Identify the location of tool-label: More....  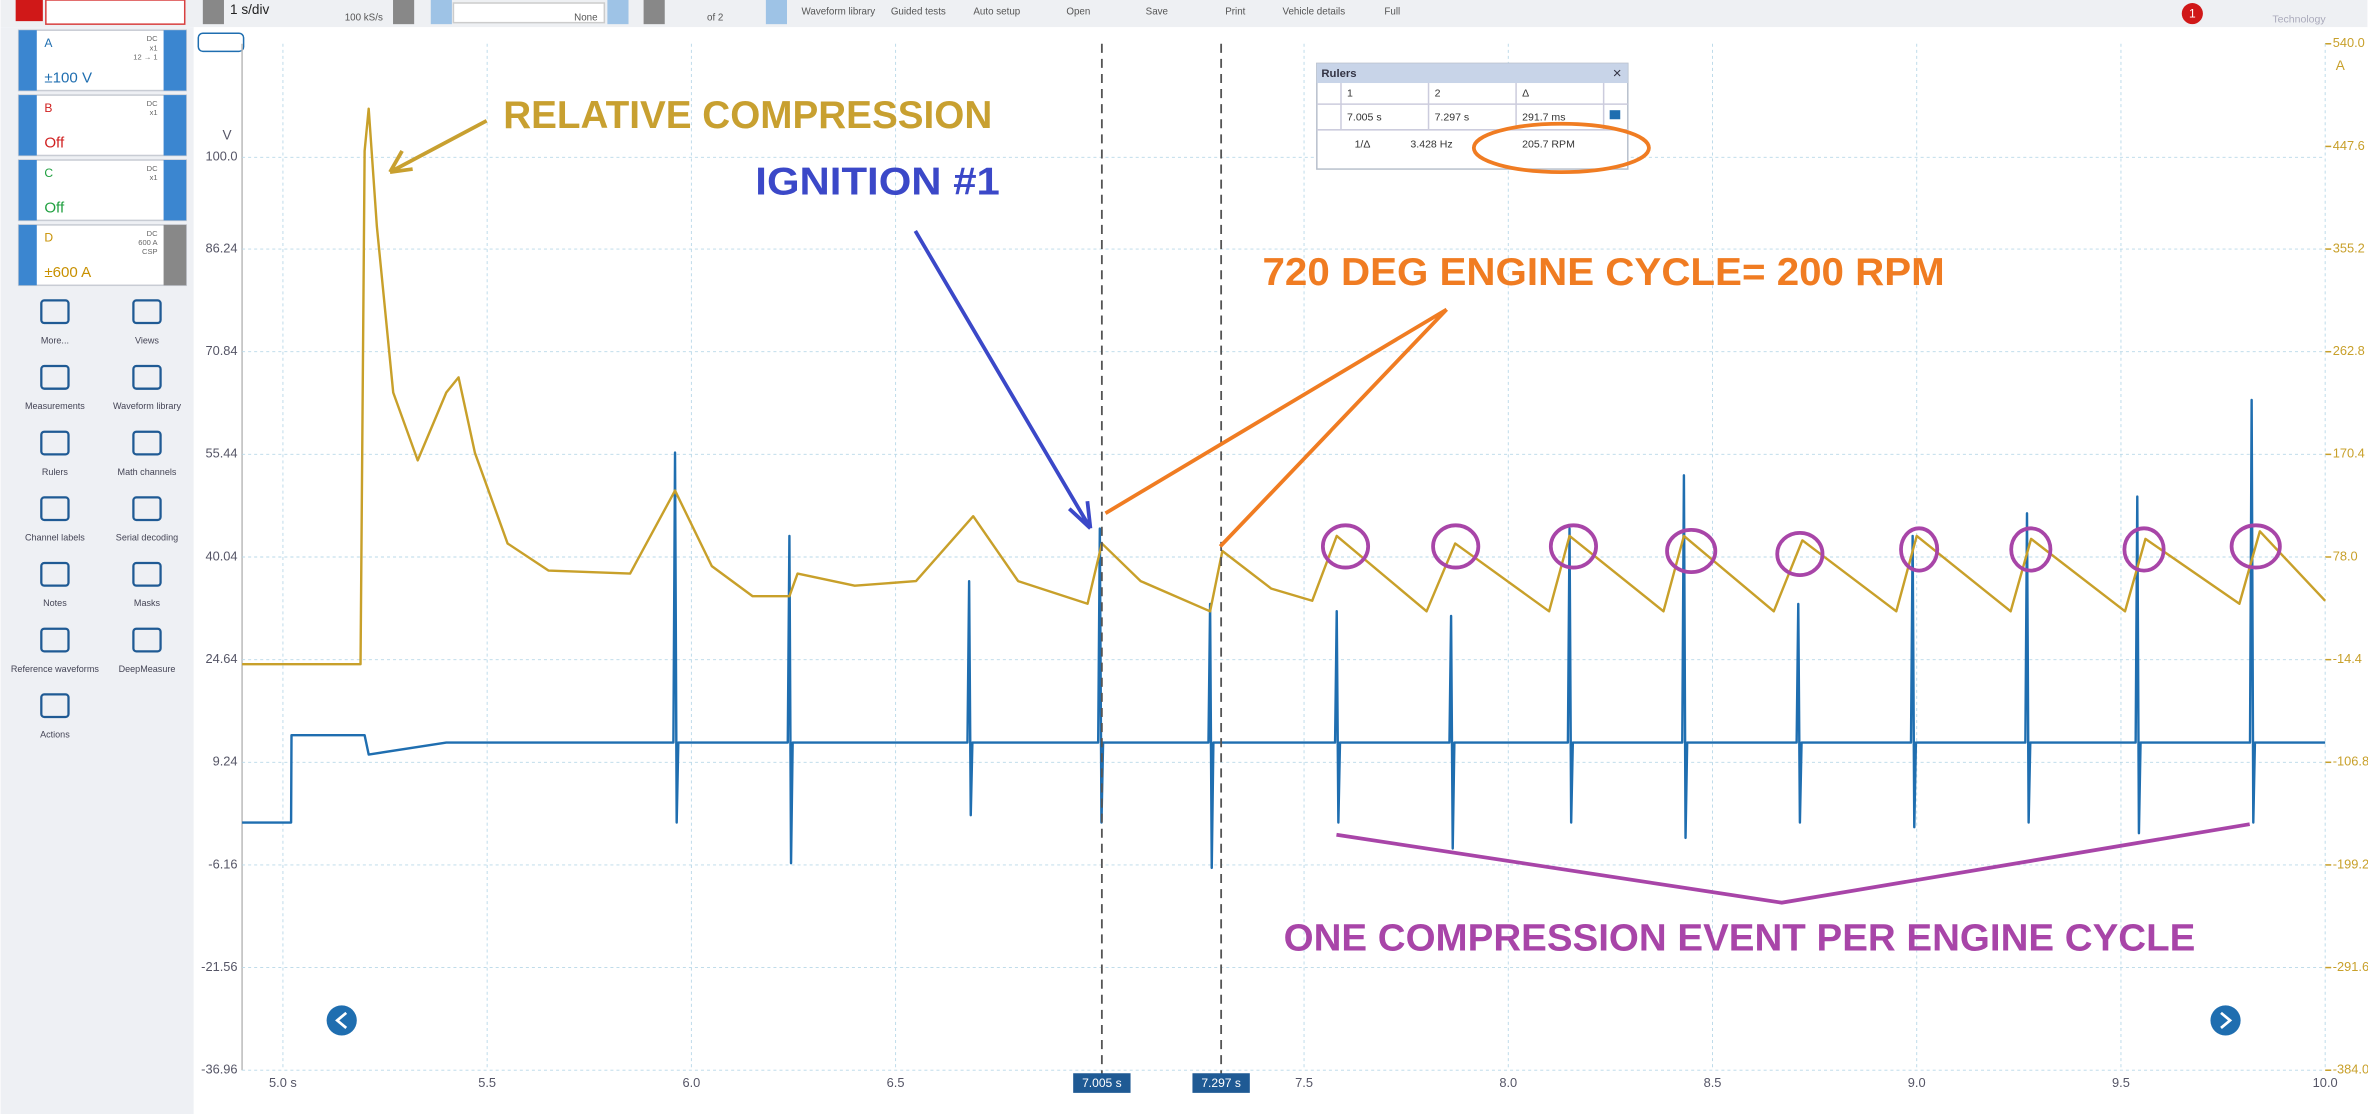
(55, 341).